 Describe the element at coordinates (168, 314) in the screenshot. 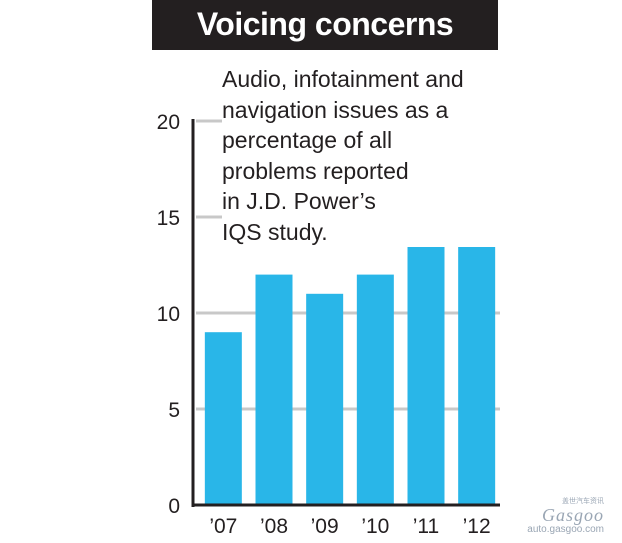

I see `y-tick-label: 10` at that location.